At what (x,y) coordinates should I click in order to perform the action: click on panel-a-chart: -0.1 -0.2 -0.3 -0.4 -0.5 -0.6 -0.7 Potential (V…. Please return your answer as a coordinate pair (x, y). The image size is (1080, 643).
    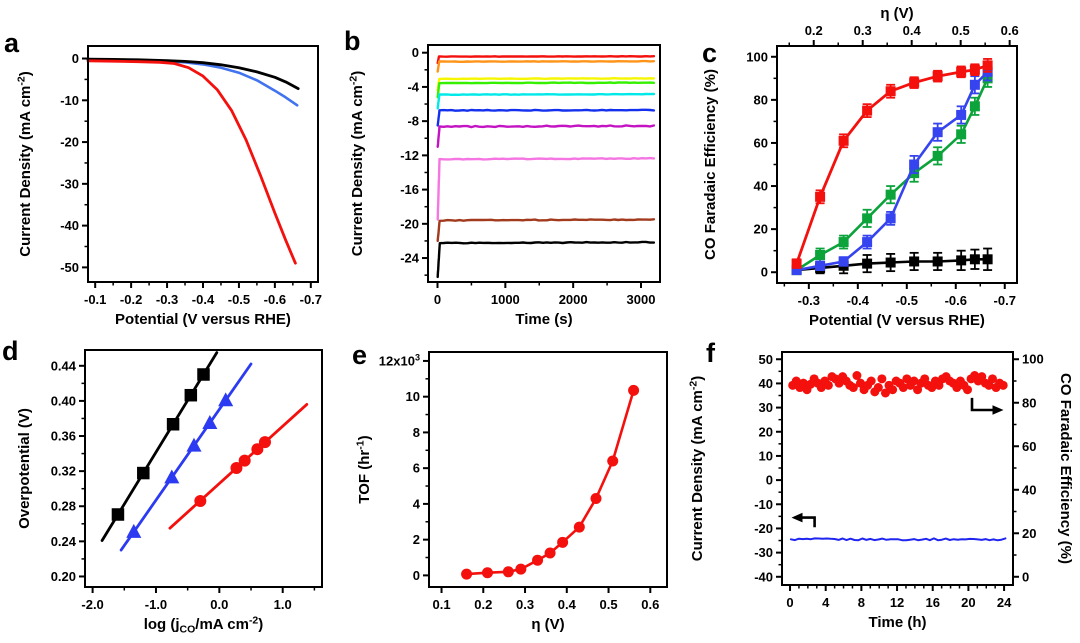
    Looking at the image, I should click on (168, 186).